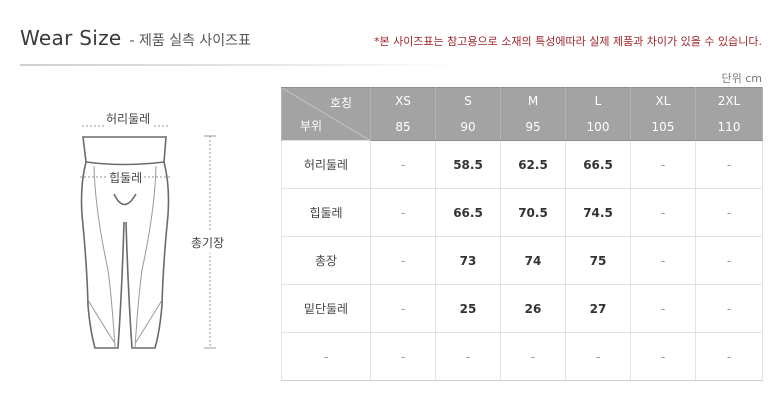 This screenshot has width=780, height=400. Describe the element at coordinates (742, 78) in the screenshot. I see `unit-label: 단위 cm` at that location.